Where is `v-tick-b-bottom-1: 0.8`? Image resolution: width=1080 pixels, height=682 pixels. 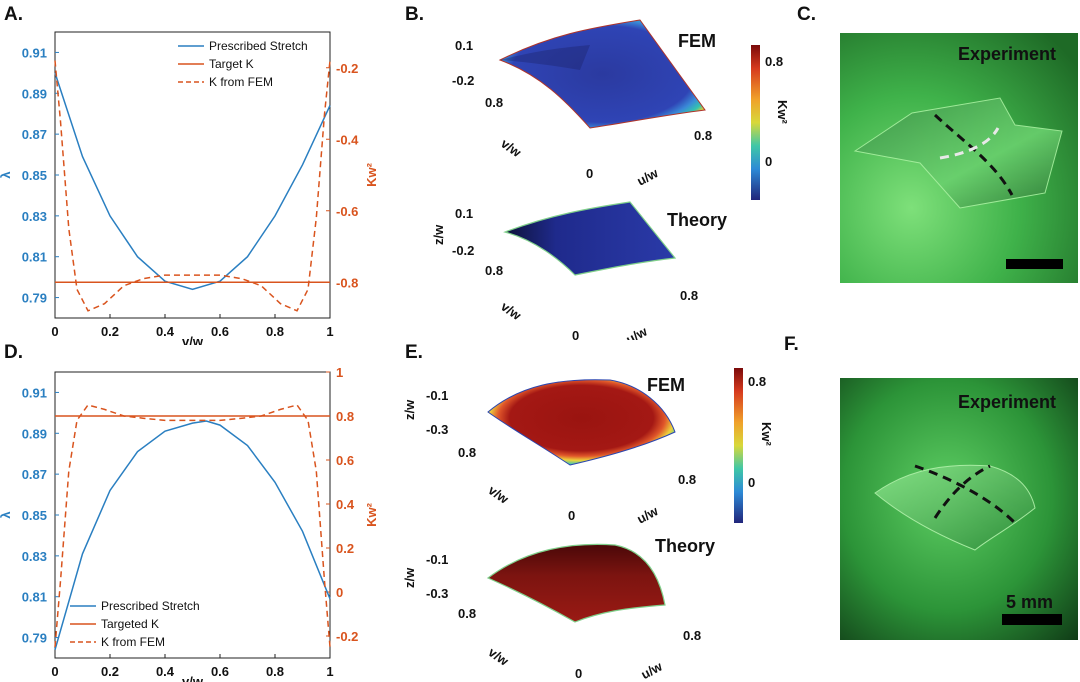
v-tick-b-bottom-1: 0.8 is located at coordinates (494, 270).